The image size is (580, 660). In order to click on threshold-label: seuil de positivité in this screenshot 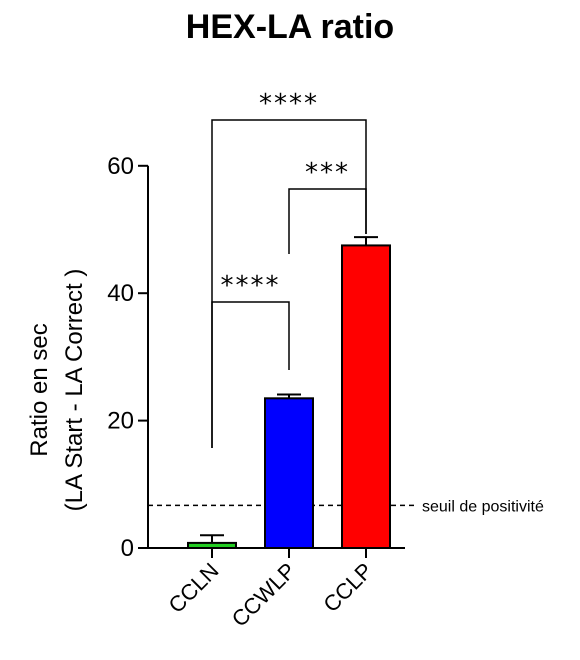, I will do `click(483, 506)`.